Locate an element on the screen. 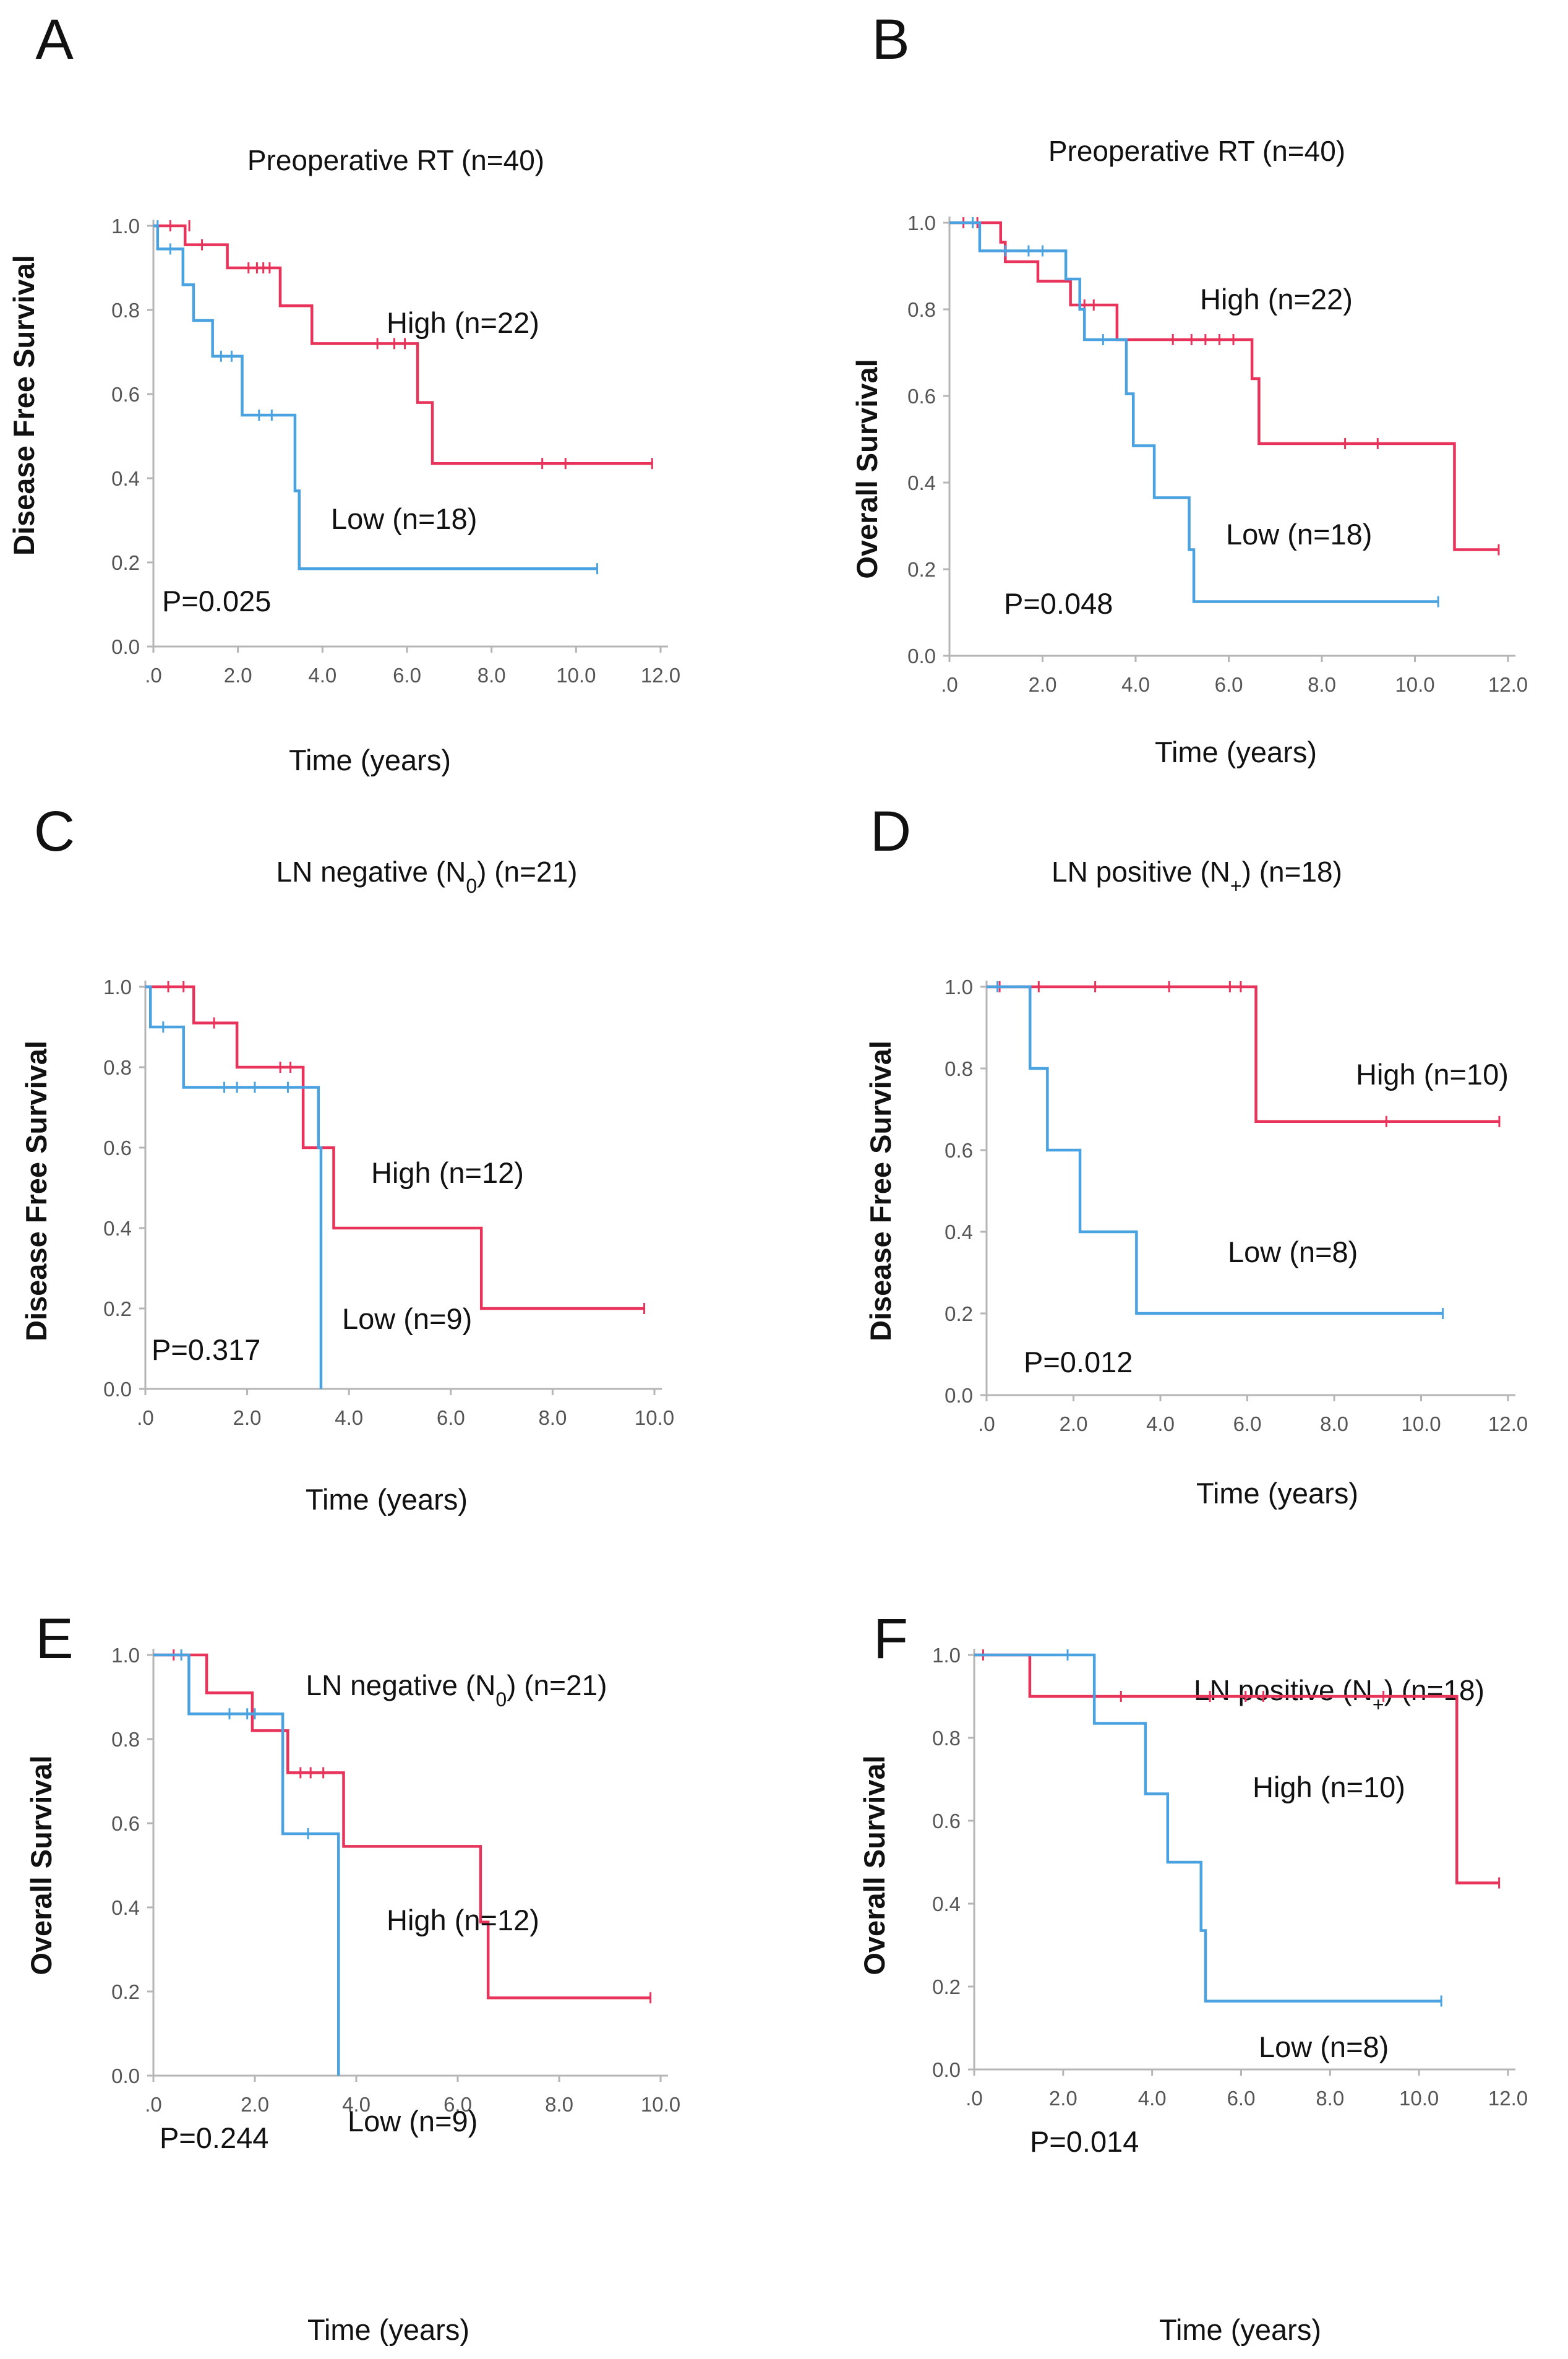  panel-letter: C is located at coordinates (54, 831).